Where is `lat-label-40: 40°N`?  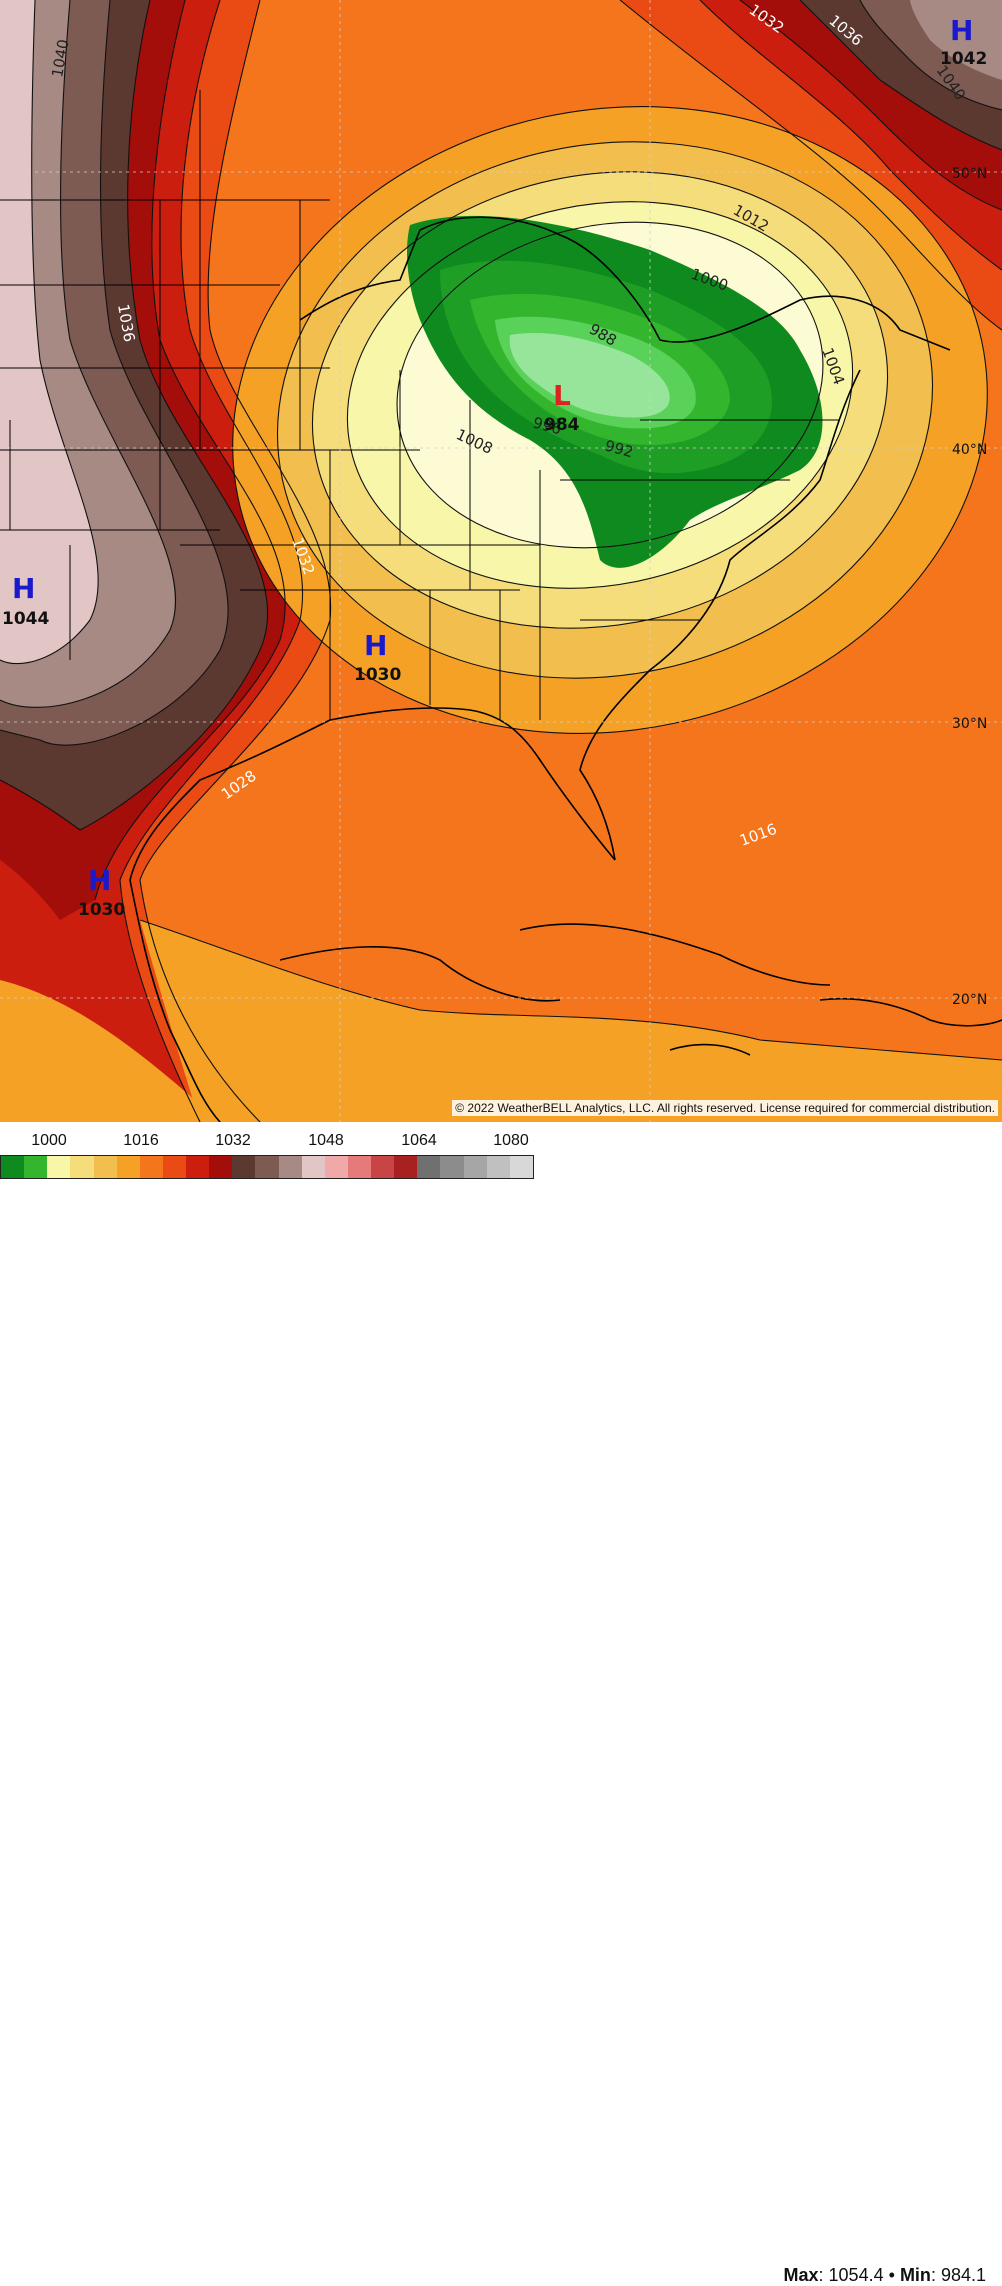
lat-label-40: 40°N is located at coordinates (969, 450).